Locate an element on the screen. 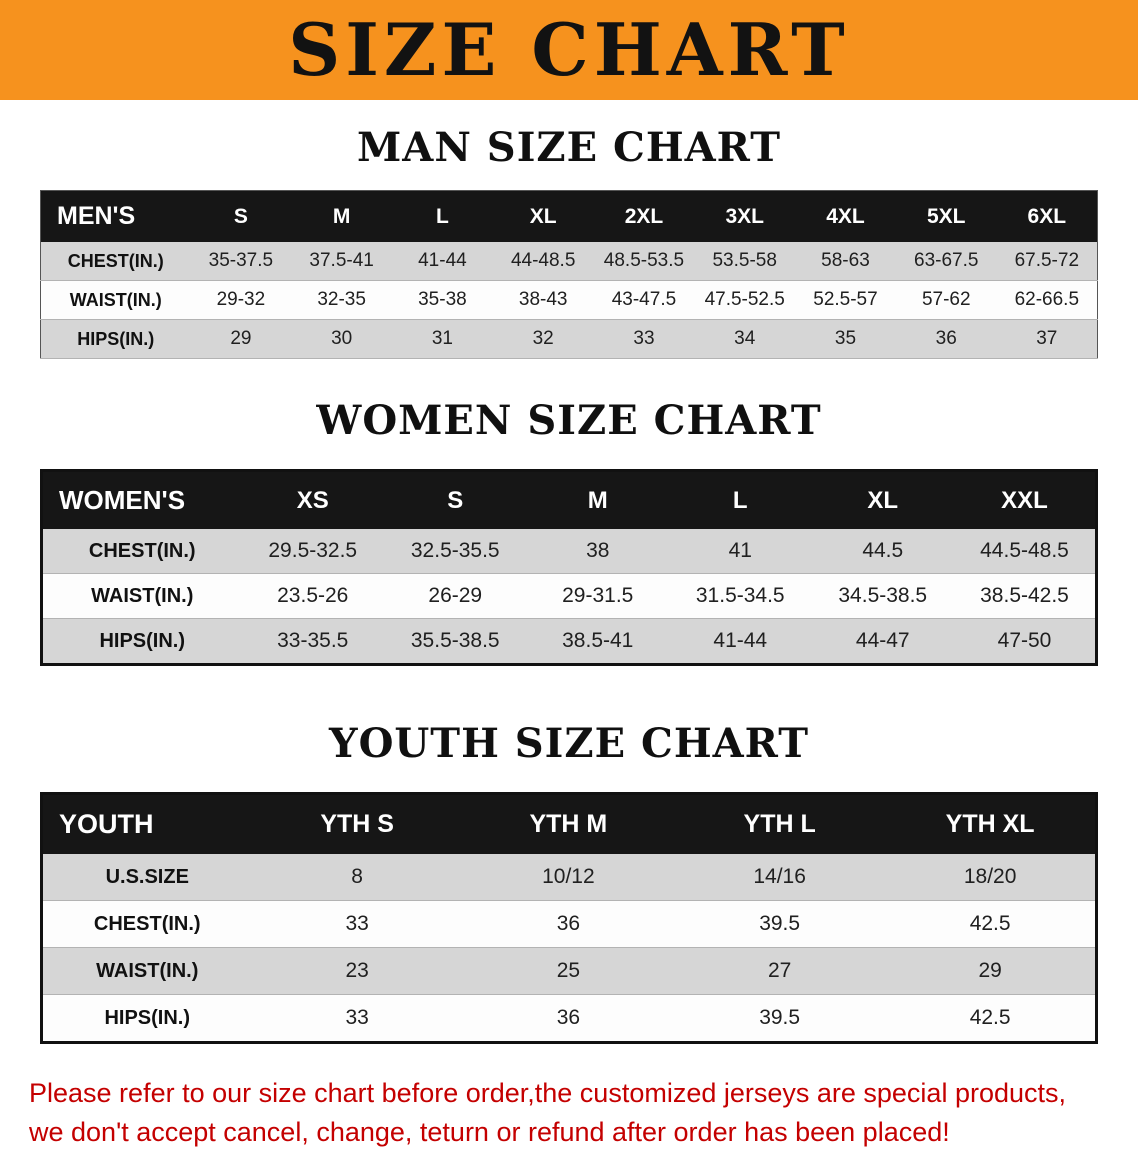  size-value-cell: 53.5-58 is located at coordinates (744, 260).